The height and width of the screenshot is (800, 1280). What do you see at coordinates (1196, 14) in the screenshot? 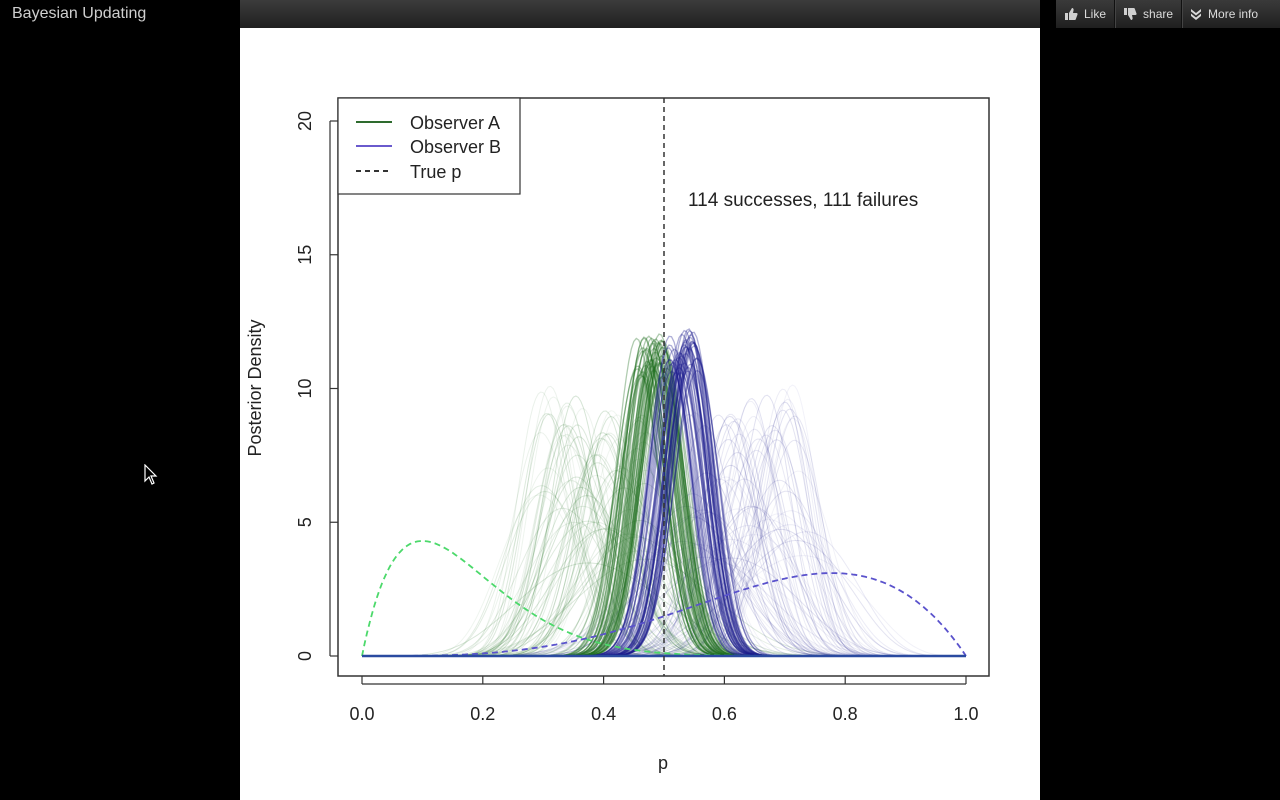
I see `chevron-double-down-icon` at bounding box center [1196, 14].